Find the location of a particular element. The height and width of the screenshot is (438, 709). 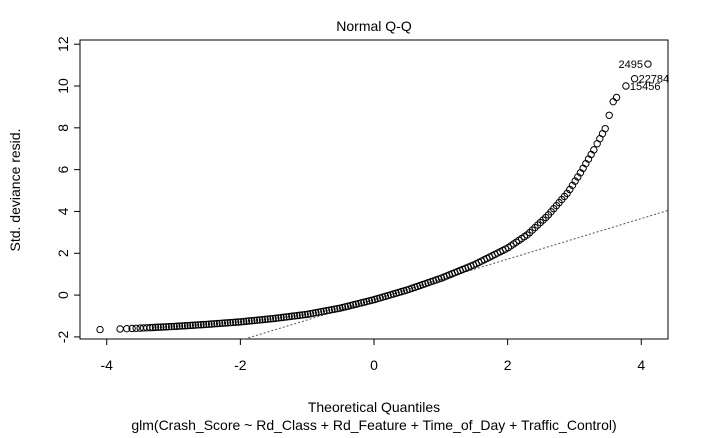

x-axis-label: Theoretical Quantiles is located at coordinates (374, 407).